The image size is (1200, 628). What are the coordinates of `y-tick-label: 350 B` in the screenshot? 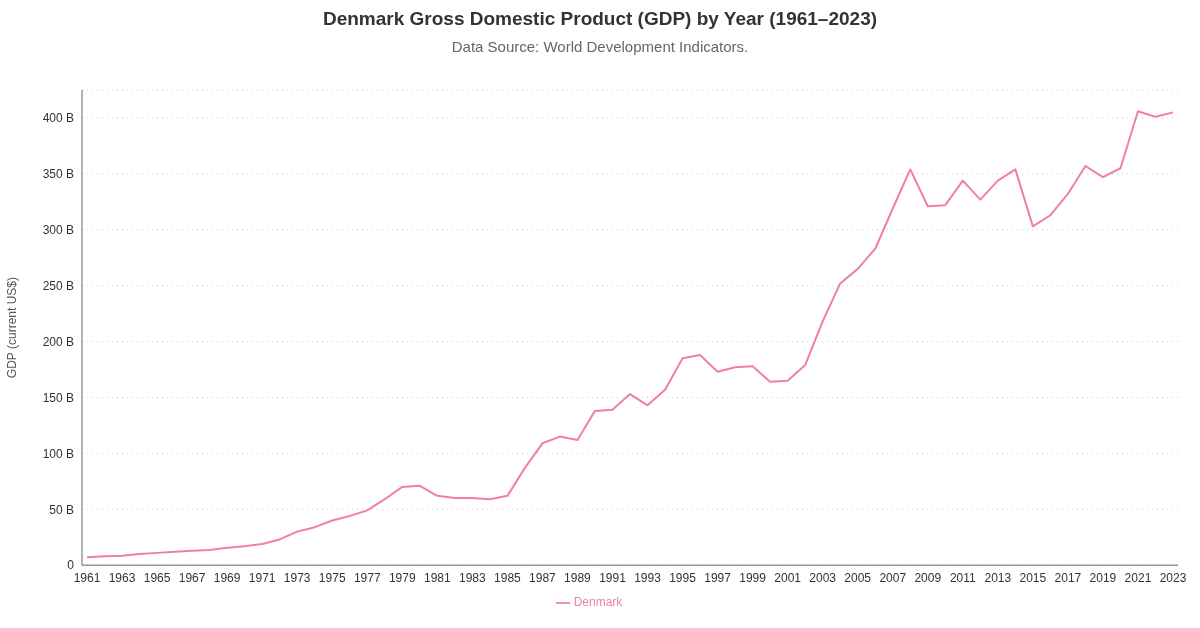 It's located at (58, 174).